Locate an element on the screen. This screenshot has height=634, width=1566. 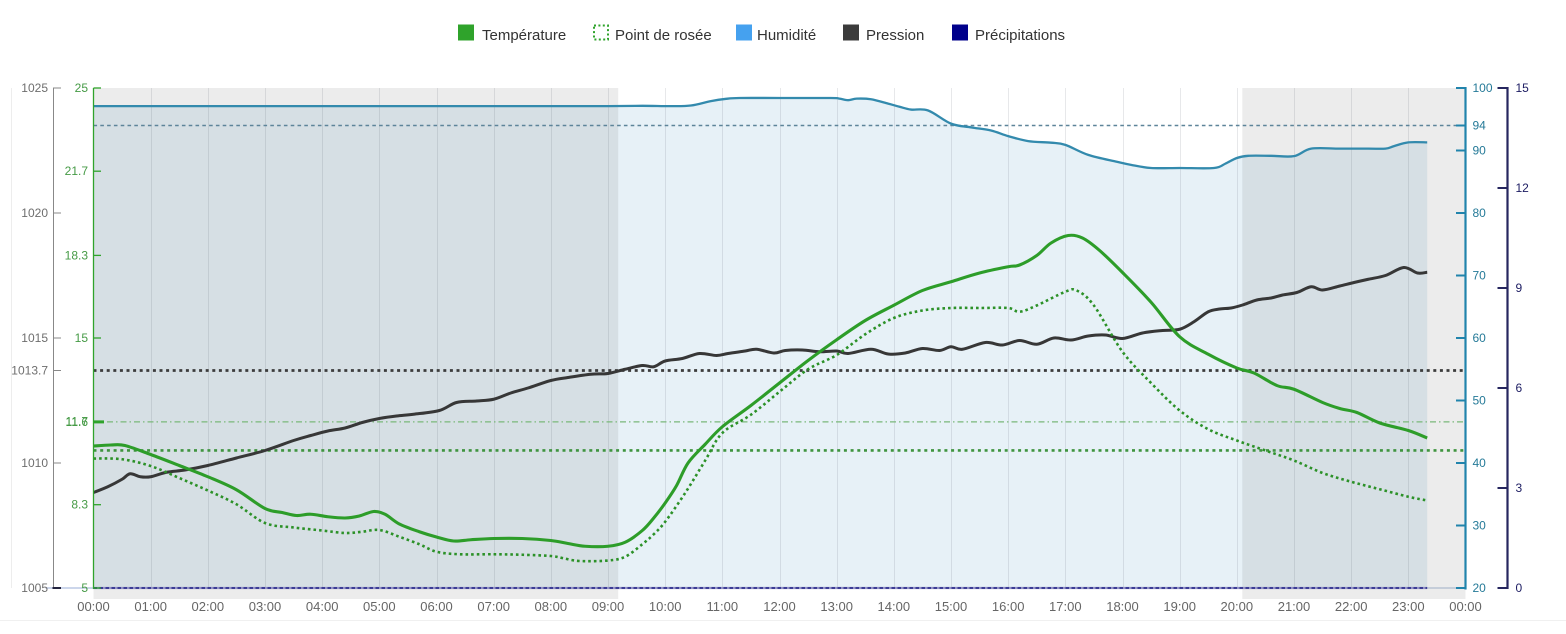
svg-text: 1010 is located at coordinates (34, 463).